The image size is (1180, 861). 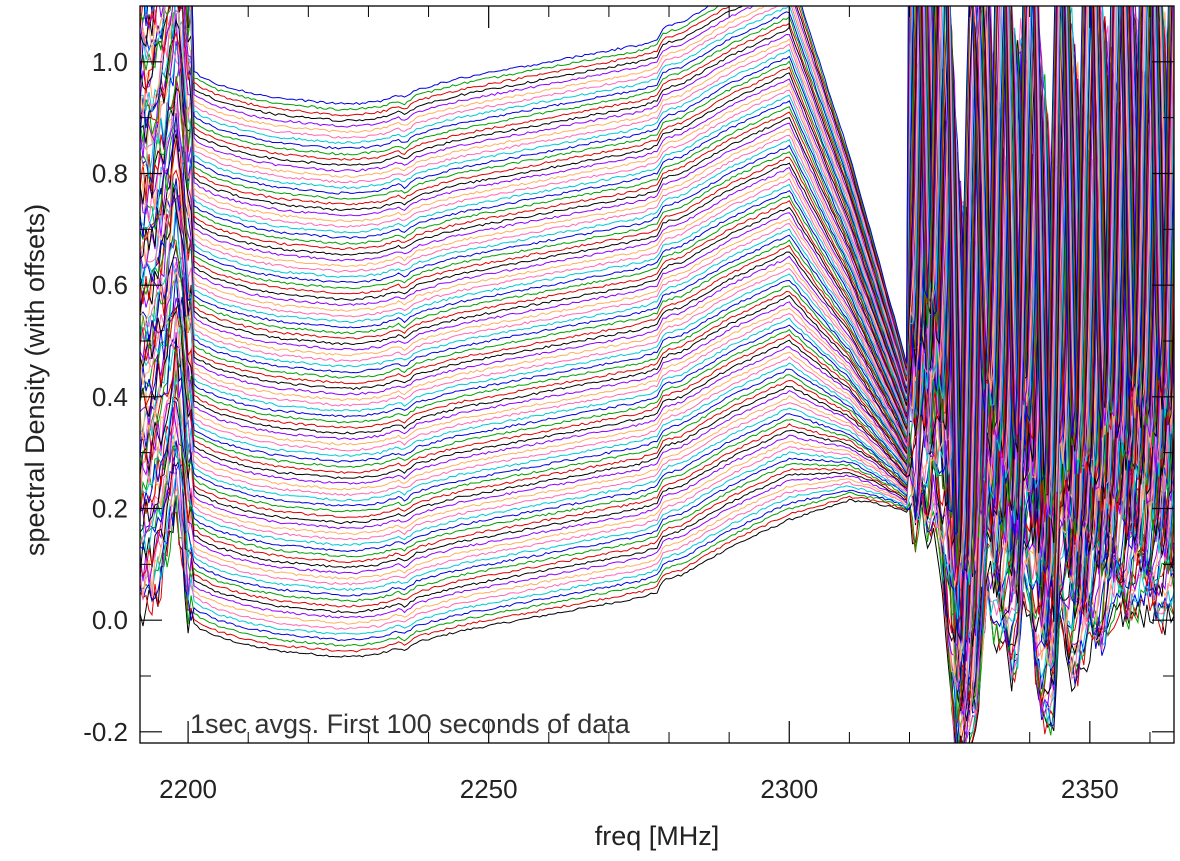 What do you see at coordinates (35, 380) in the screenshot?
I see `y-axis-title: spectral Density (with offsets)` at bounding box center [35, 380].